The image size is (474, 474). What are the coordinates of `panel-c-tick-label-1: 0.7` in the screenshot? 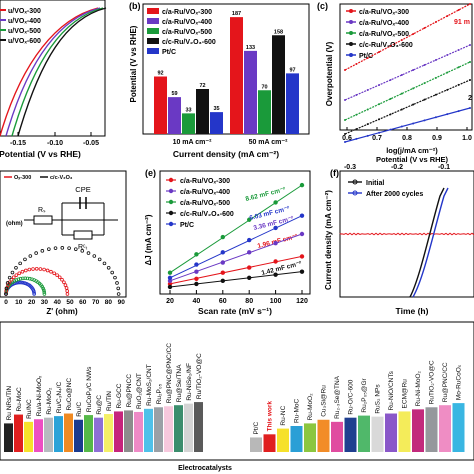 It's located at (377, 138).